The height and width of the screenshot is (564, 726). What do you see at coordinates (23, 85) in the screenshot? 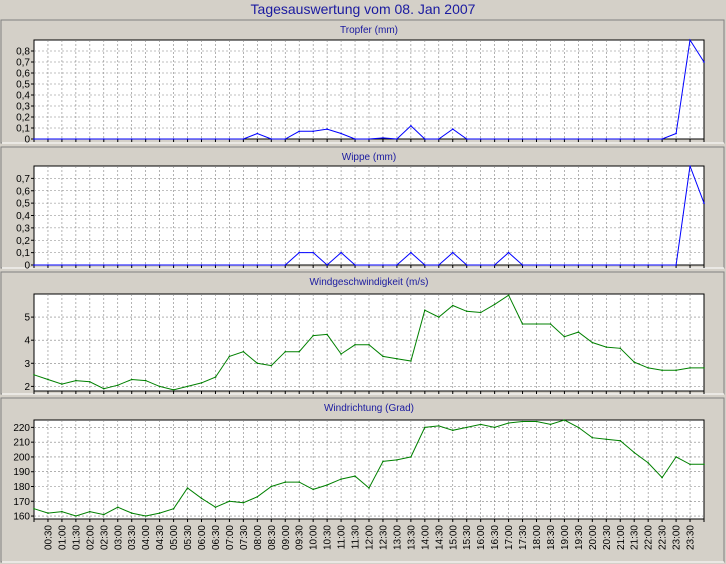
I see `y-tick-label: 0,5` at bounding box center [23, 85].